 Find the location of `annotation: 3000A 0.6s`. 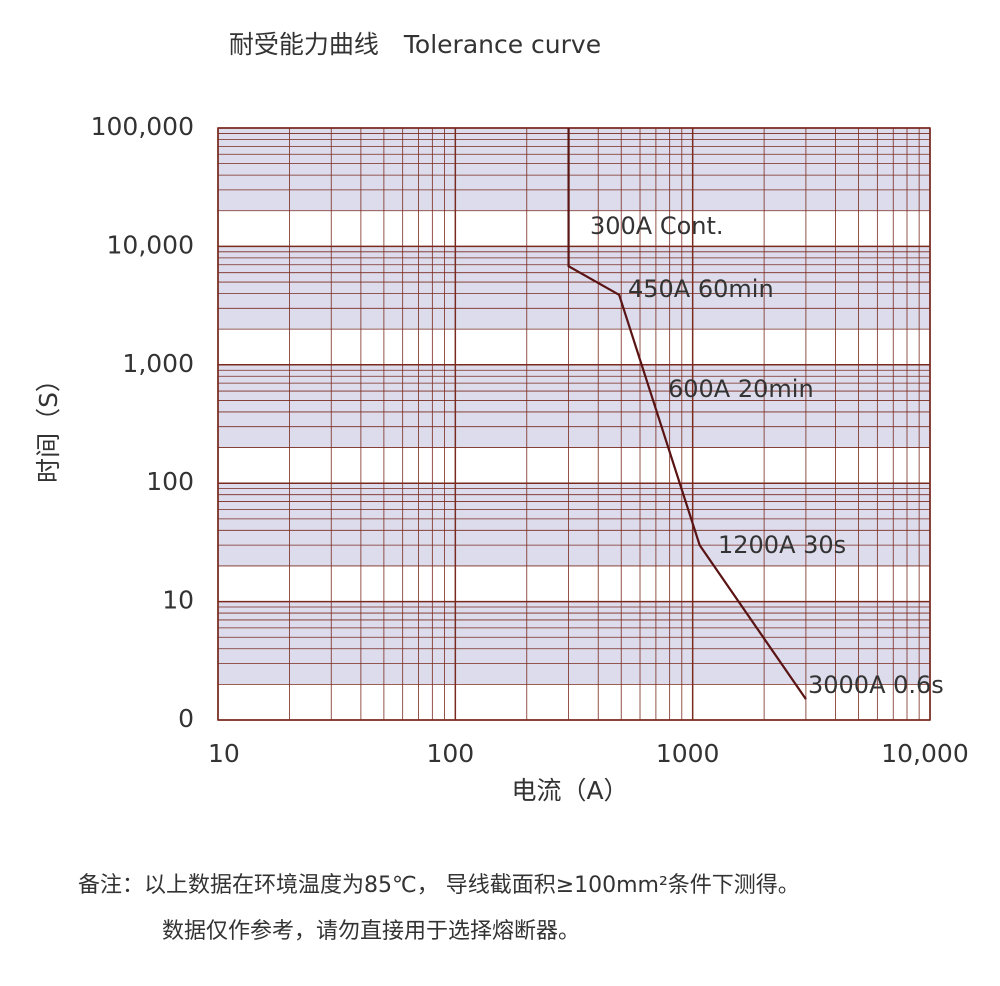

annotation: 3000A 0.6s is located at coordinates (876, 685).